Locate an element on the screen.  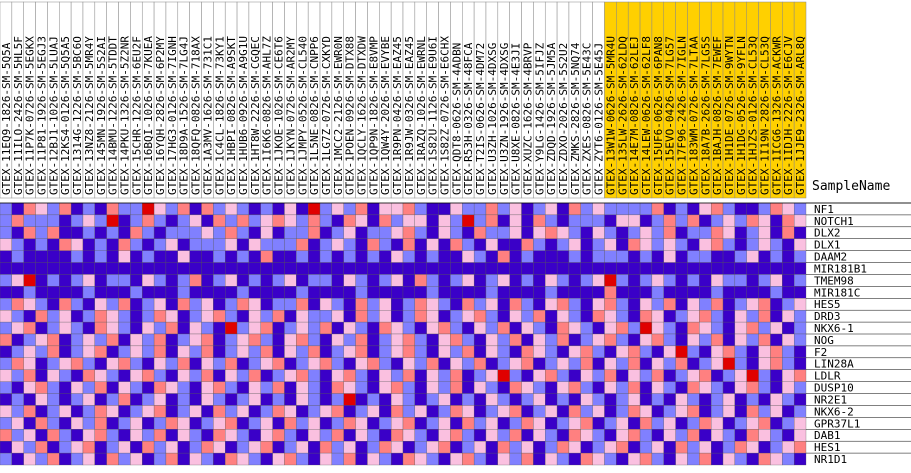
sample-label: GTEX-1HUB6-0926-SM-A9G1U is located at coordinates (243, 115).